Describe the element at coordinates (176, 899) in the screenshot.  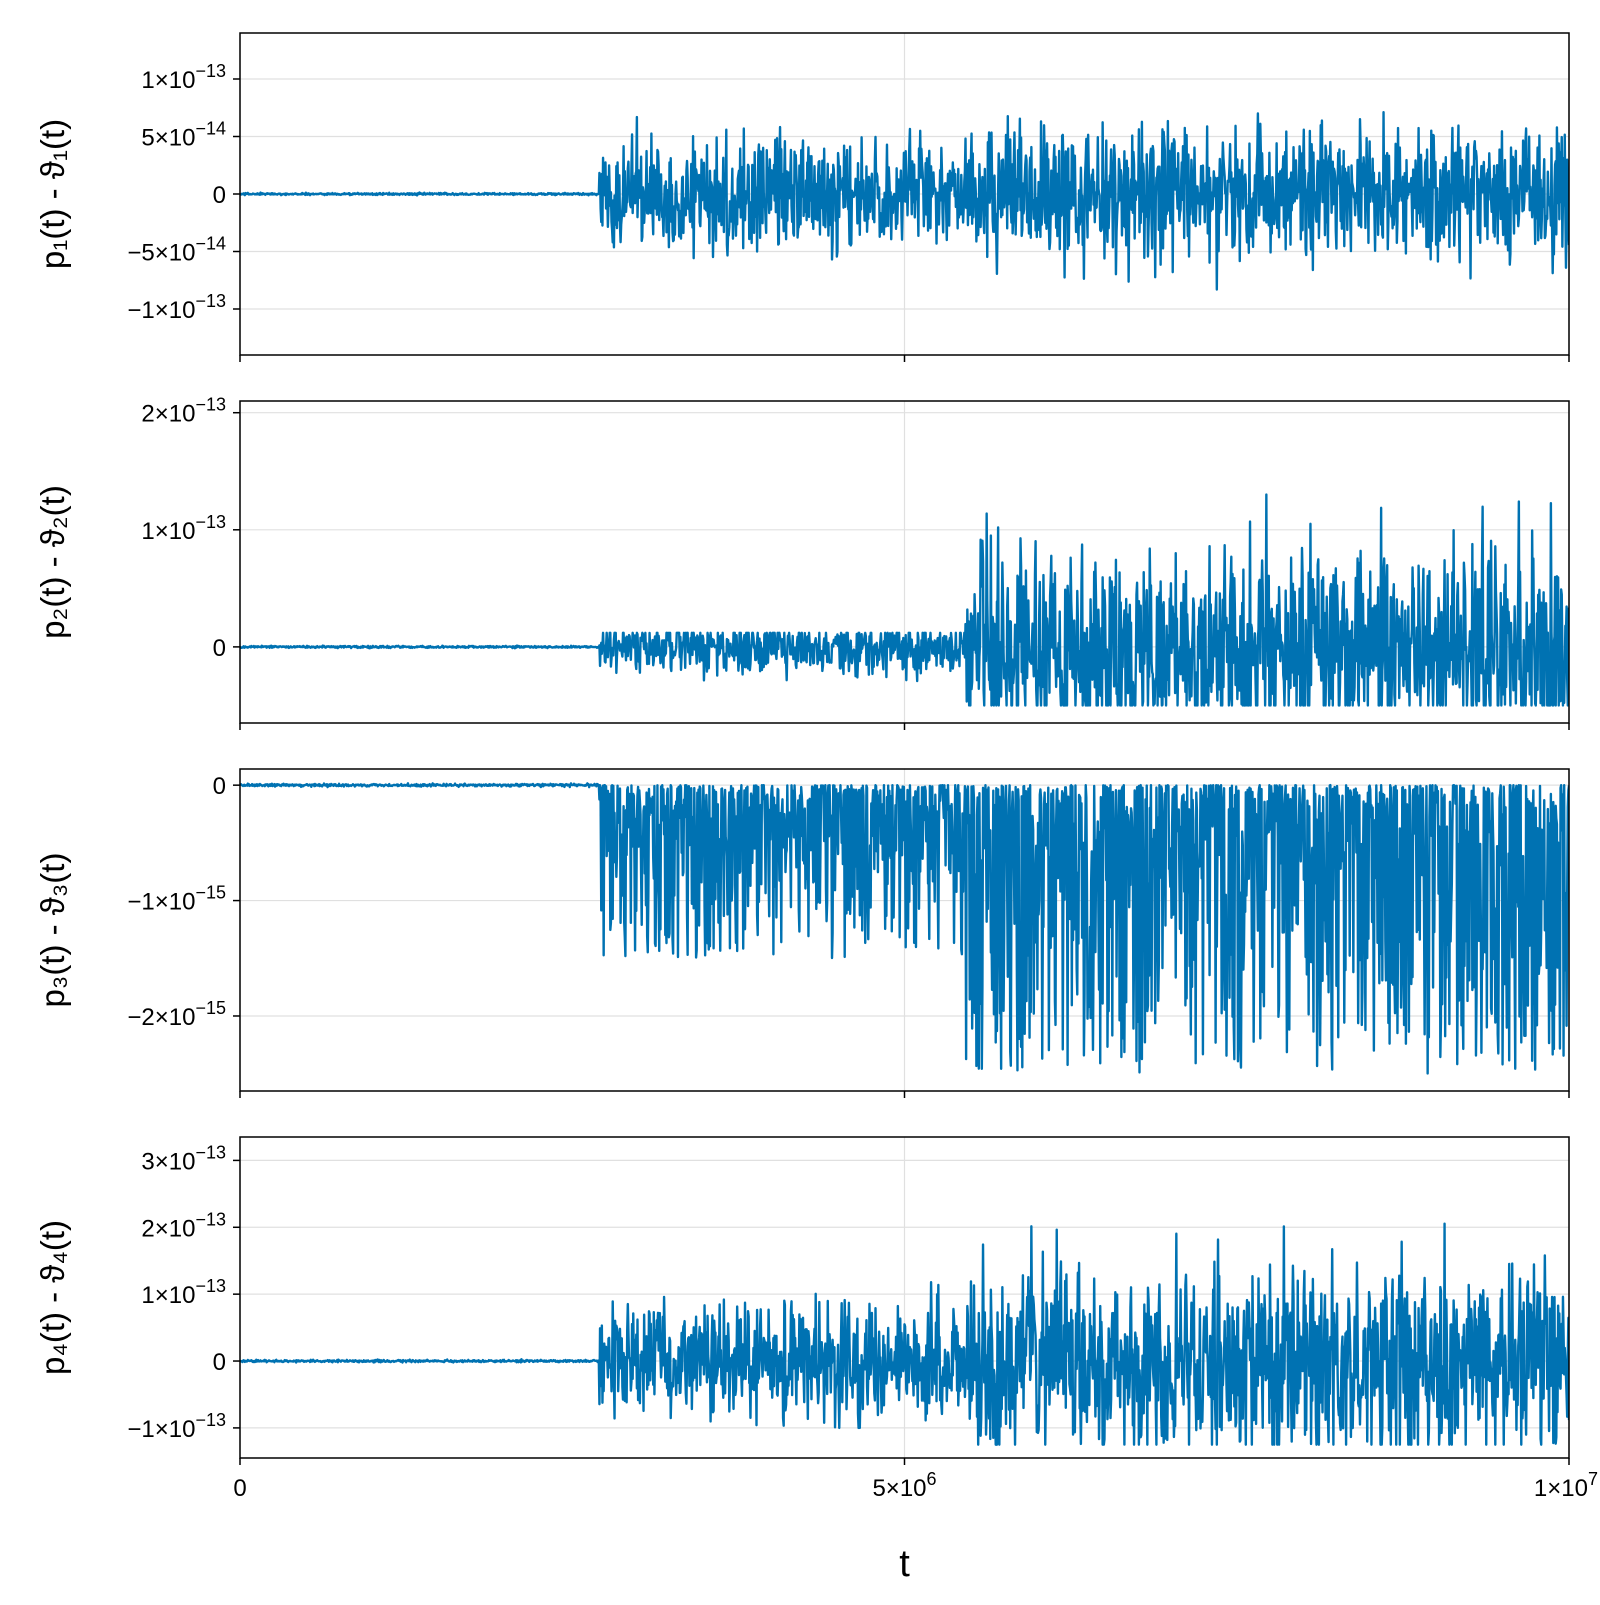
I see `y-tick-label: −1×10⁻¹⁵` at that location.